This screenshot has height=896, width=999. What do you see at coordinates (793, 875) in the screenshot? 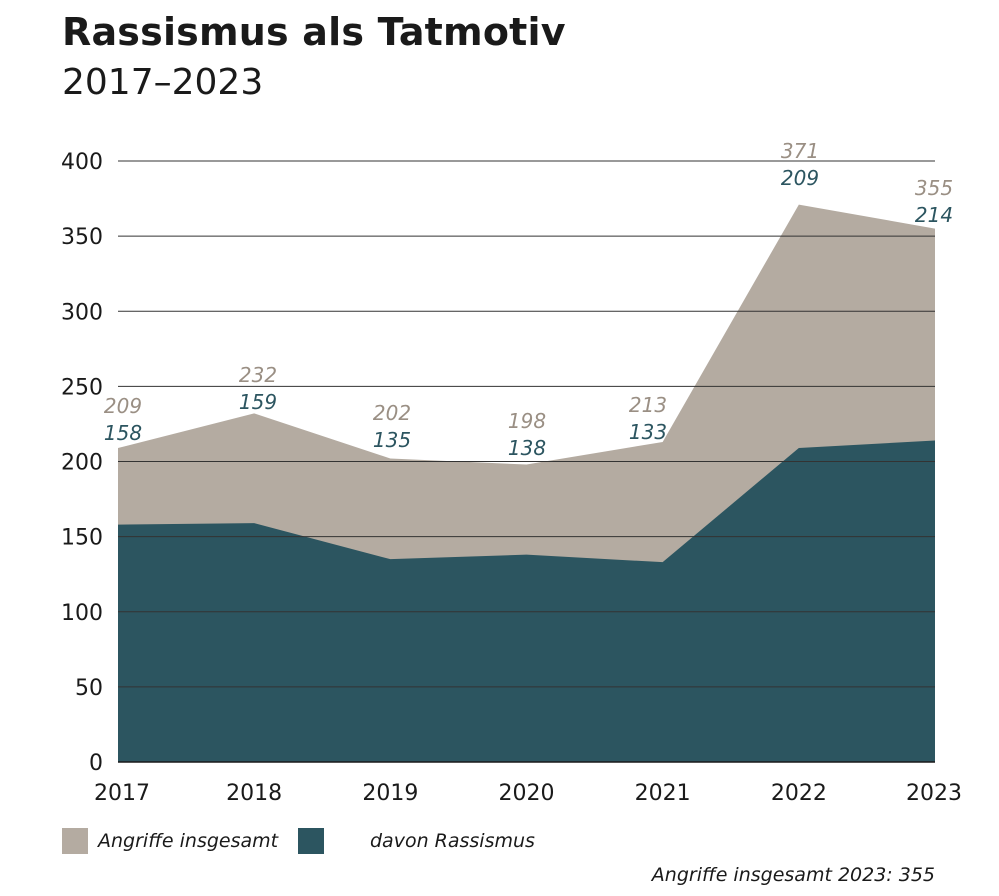
I see `footnote: Angriffe insgesamt 2023: 355` at bounding box center [793, 875].